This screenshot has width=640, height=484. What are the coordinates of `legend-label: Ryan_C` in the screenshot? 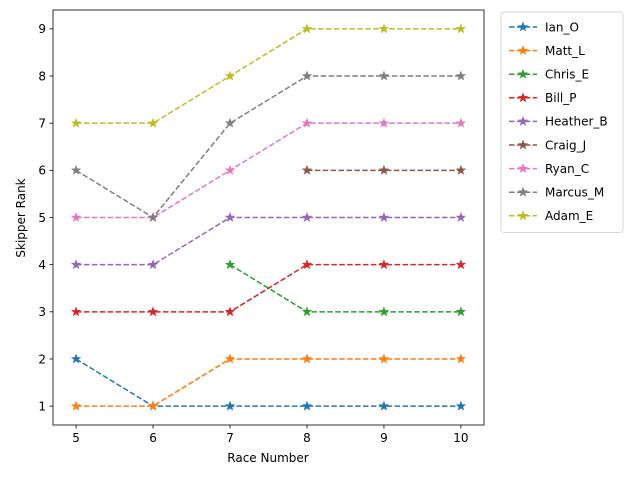 It's located at (567, 169).